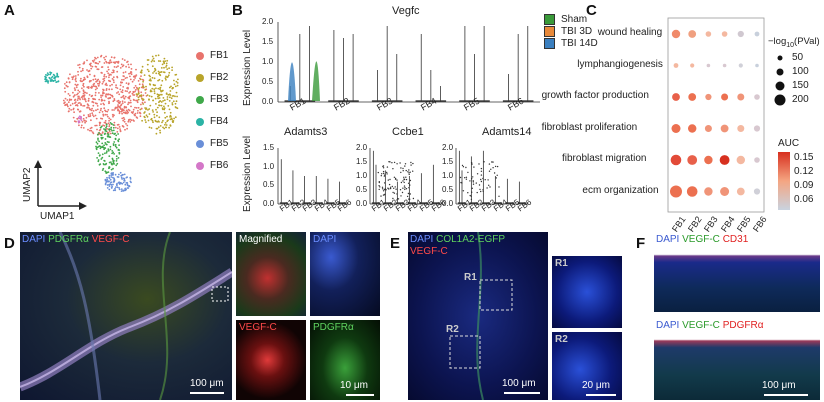 The image size is (824, 402). Describe the element at coordinates (219, 121) in the screenshot. I see `umap-legend-label: FB4` at that location.